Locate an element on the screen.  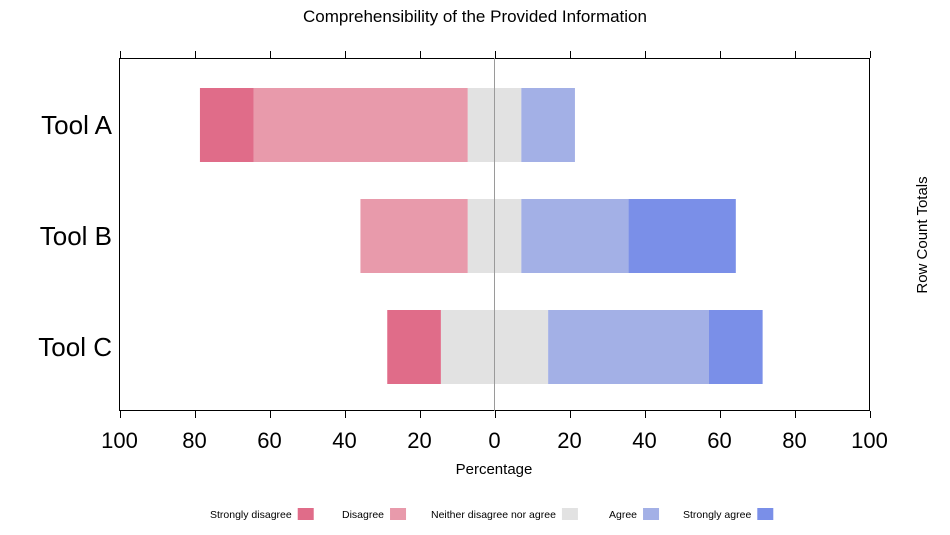
category-labels-group: Tool A Tool B Tool C is located at coordinates (75, 236).